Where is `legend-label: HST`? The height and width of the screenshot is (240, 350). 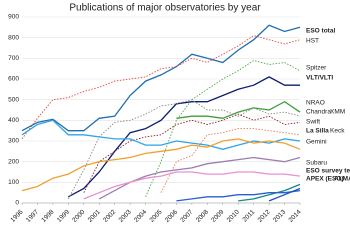
legend-label: HST is located at coordinates (312, 41).